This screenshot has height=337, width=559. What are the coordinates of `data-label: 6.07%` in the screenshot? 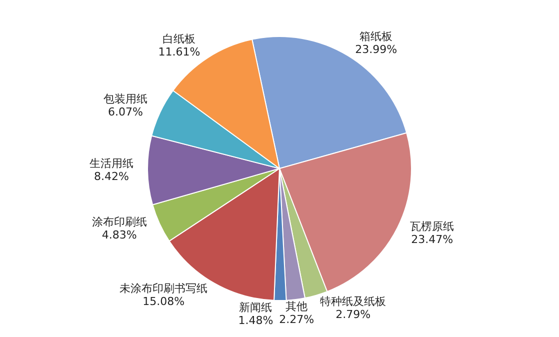 It's located at (125, 112).